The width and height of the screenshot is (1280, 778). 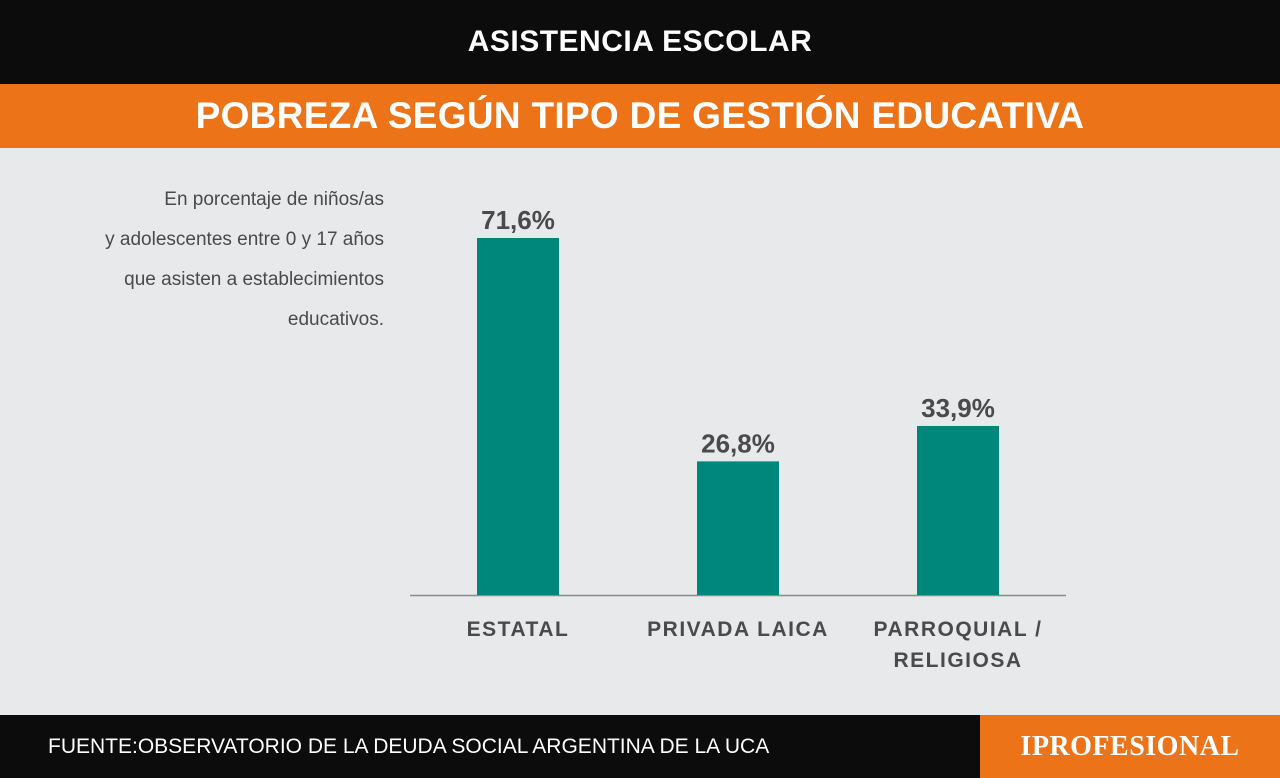 What do you see at coordinates (274, 199) in the screenshot?
I see `note-line: En porcentaje de niños/as` at bounding box center [274, 199].